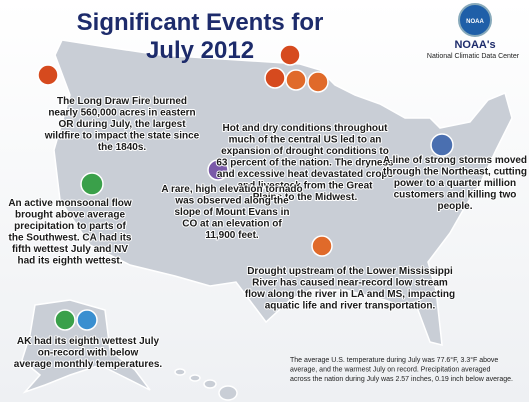  Describe the element at coordinates (122, 124) in the screenshot. I see `event-text: OR during July, the largest` at that location.